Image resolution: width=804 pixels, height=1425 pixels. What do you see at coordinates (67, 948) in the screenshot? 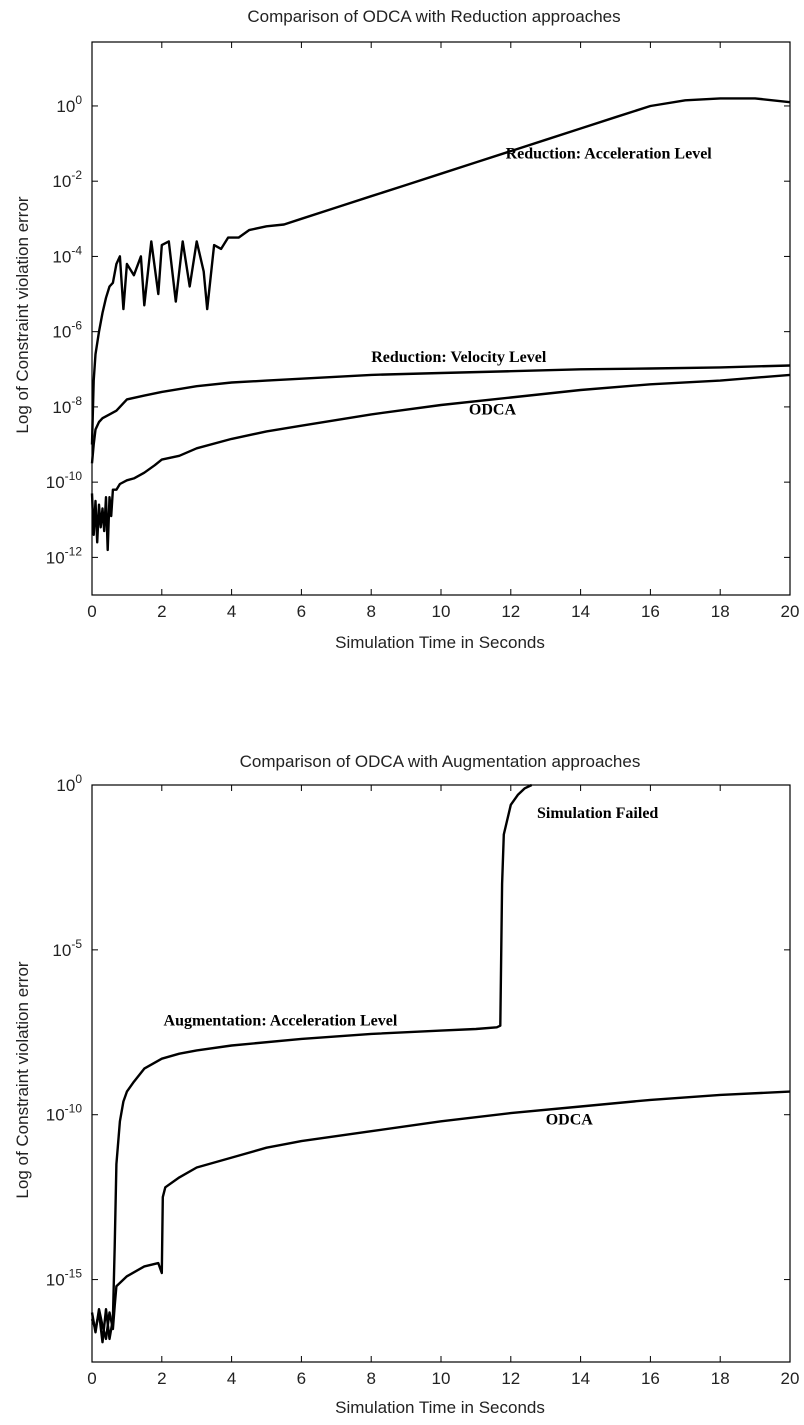
I see `y-tick-label: 10⁻⁵` at bounding box center [67, 948].